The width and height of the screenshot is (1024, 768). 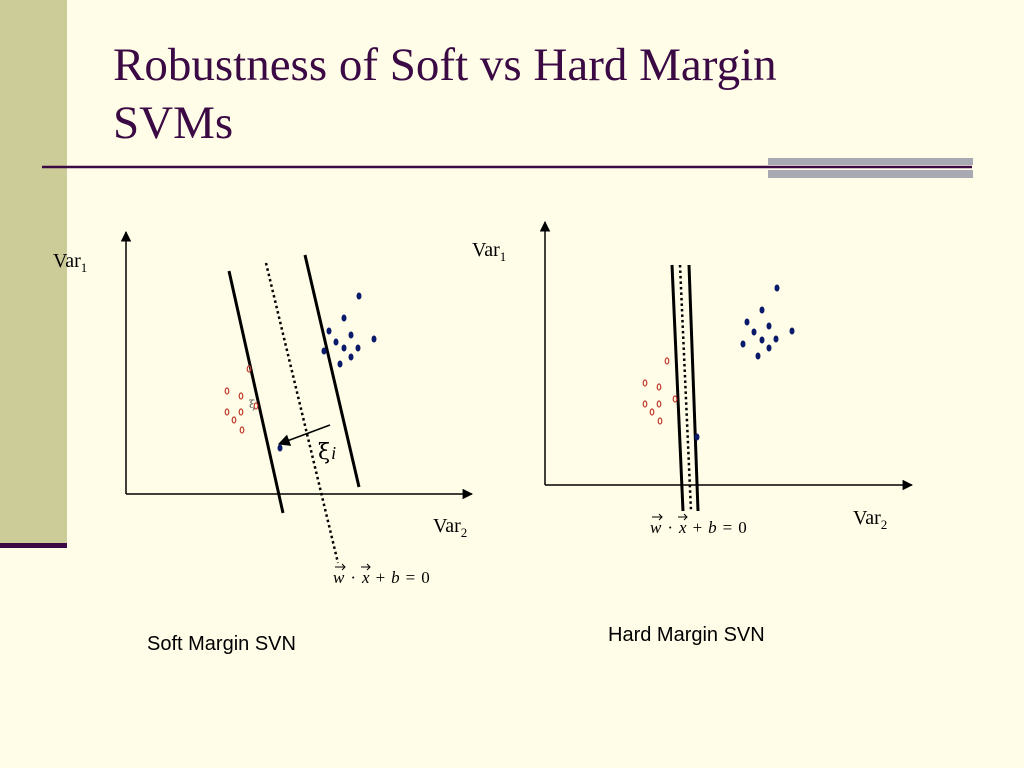 What do you see at coordinates (445, 65) in the screenshot?
I see `slide-title-line-1: Robustness of Soft vs Hard Margin` at bounding box center [445, 65].